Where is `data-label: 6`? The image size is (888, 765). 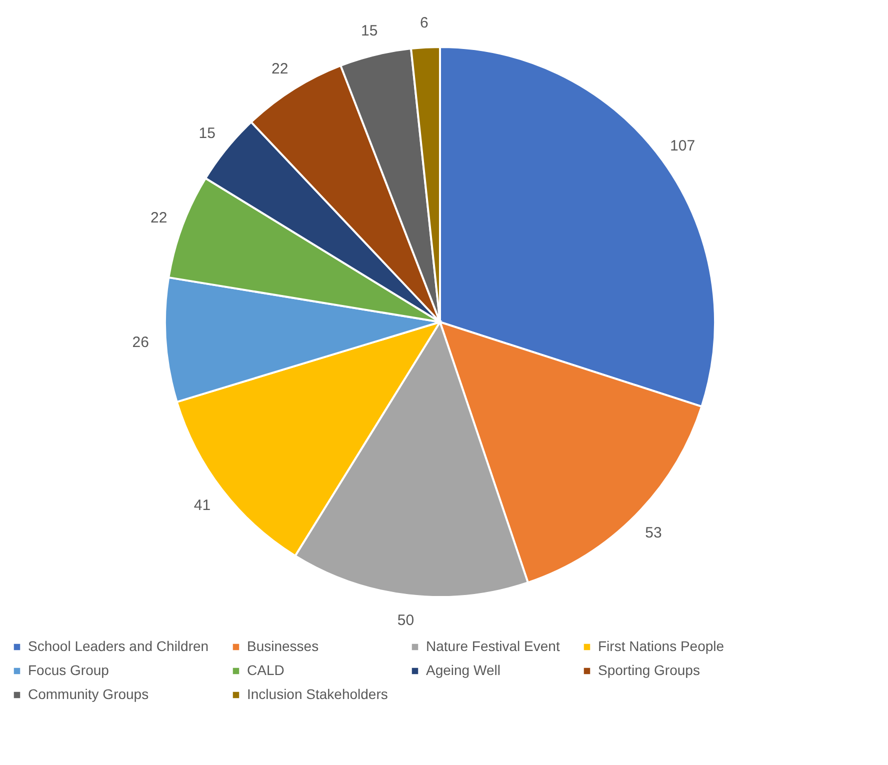
data-label: 6 is located at coordinates (424, 23).